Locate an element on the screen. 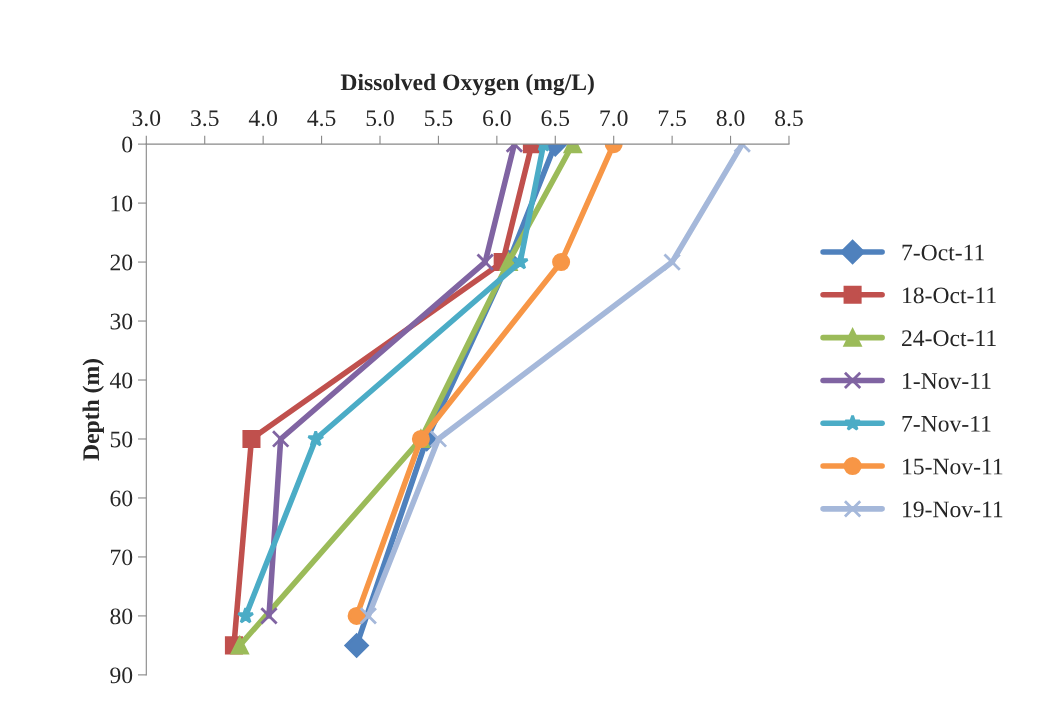 Image resolution: width=1045 pixels, height=703 pixels. x-tick-label: 8.5 is located at coordinates (789, 118).